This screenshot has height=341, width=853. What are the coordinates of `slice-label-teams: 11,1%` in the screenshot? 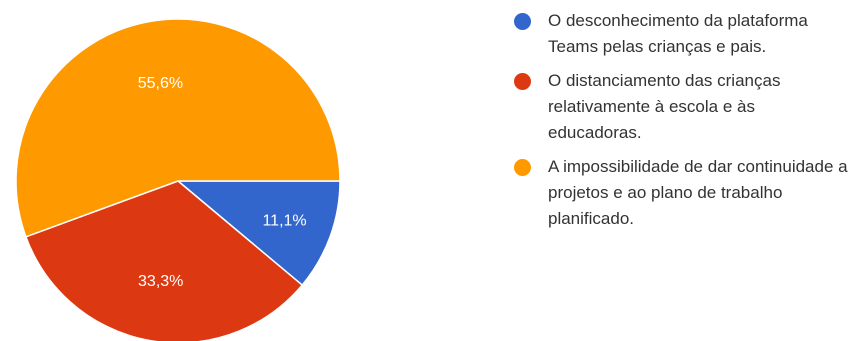 It's located at (284, 221).